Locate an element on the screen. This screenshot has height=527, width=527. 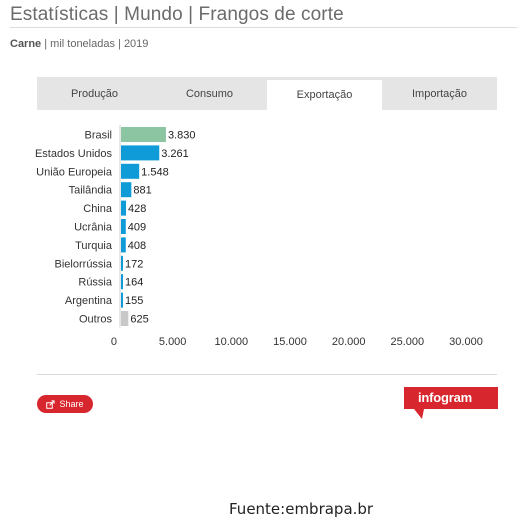
share-label: Share is located at coordinates (71, 404).